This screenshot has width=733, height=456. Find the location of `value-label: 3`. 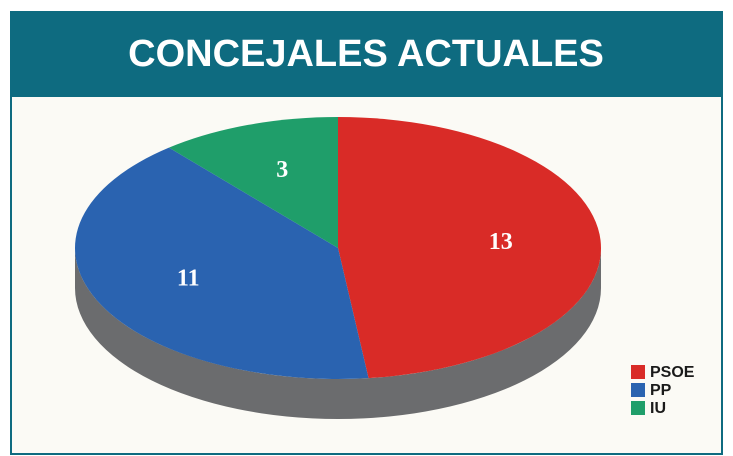

value-label: 3 is located at coordinates (282, 170).